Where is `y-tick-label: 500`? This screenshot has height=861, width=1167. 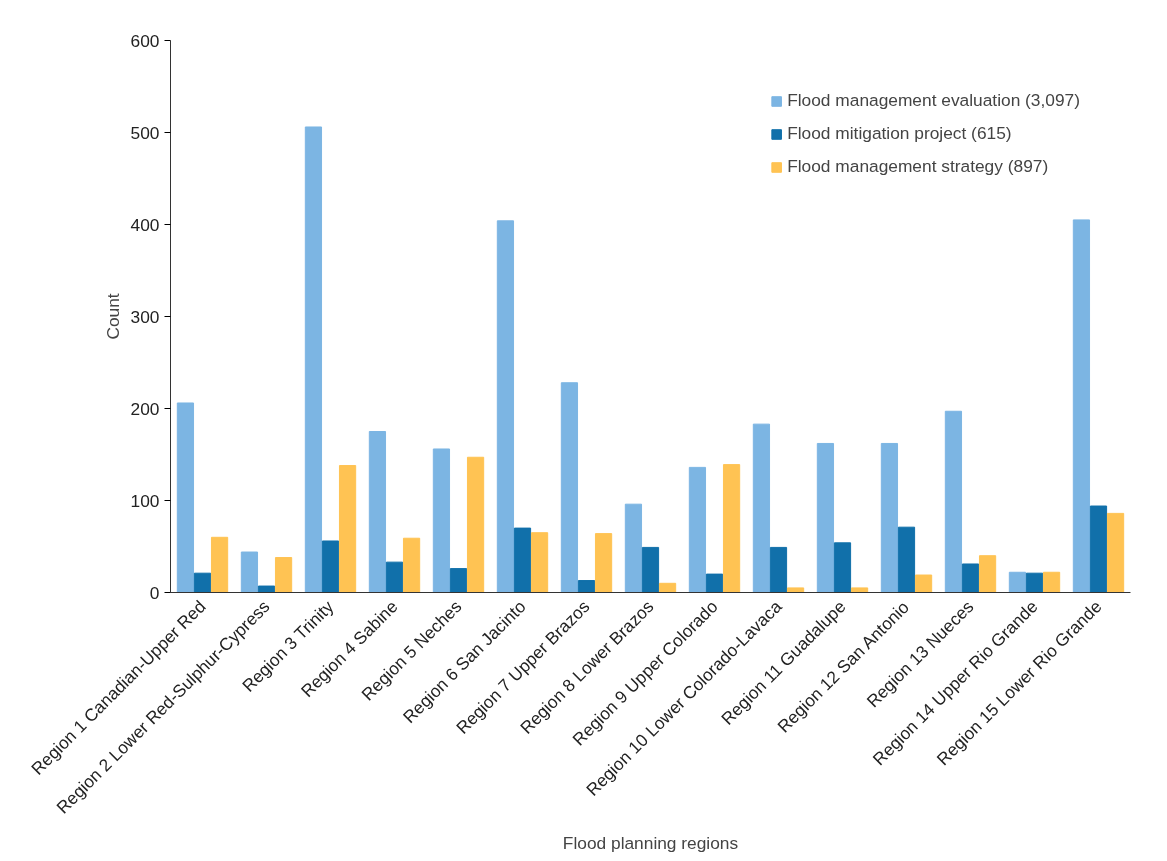
y-tick-label: 500 is located at coordinates (145, 132).